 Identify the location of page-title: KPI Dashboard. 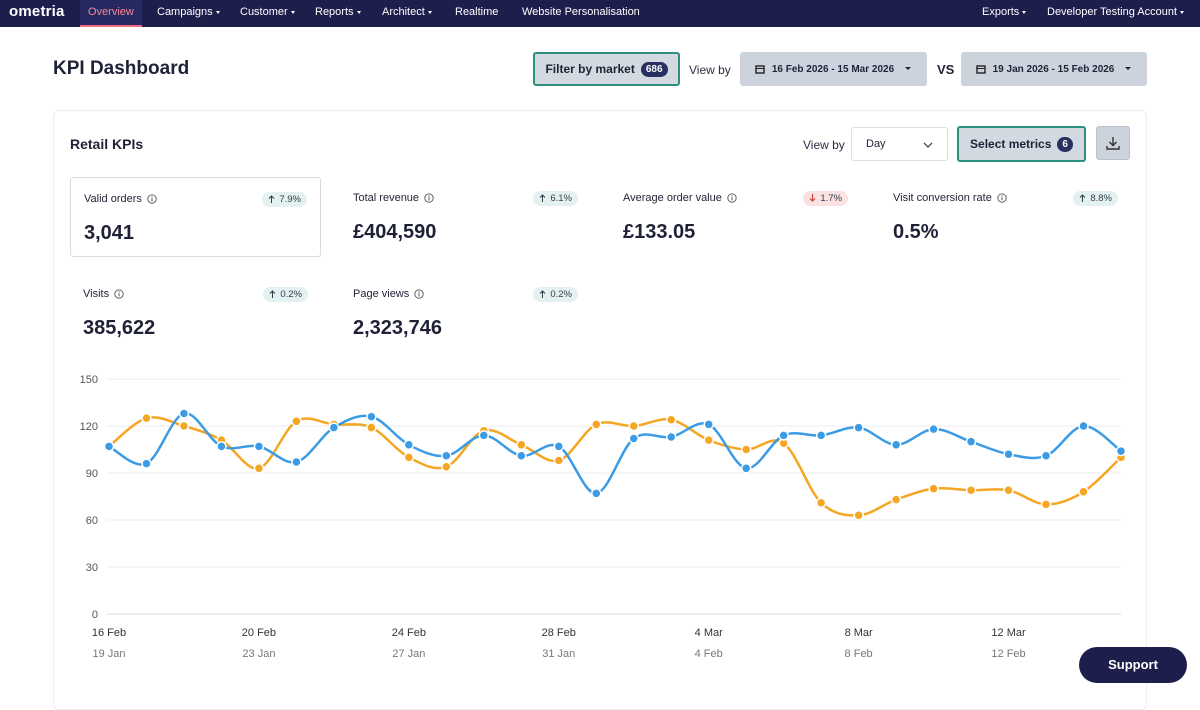
(121, 68).